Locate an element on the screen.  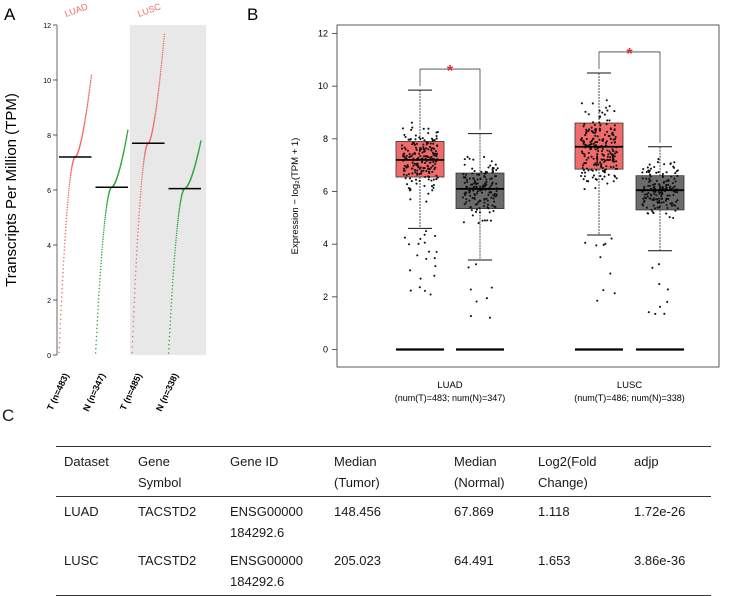
cell-line: 67.869 is located at coordinates (474, 511).